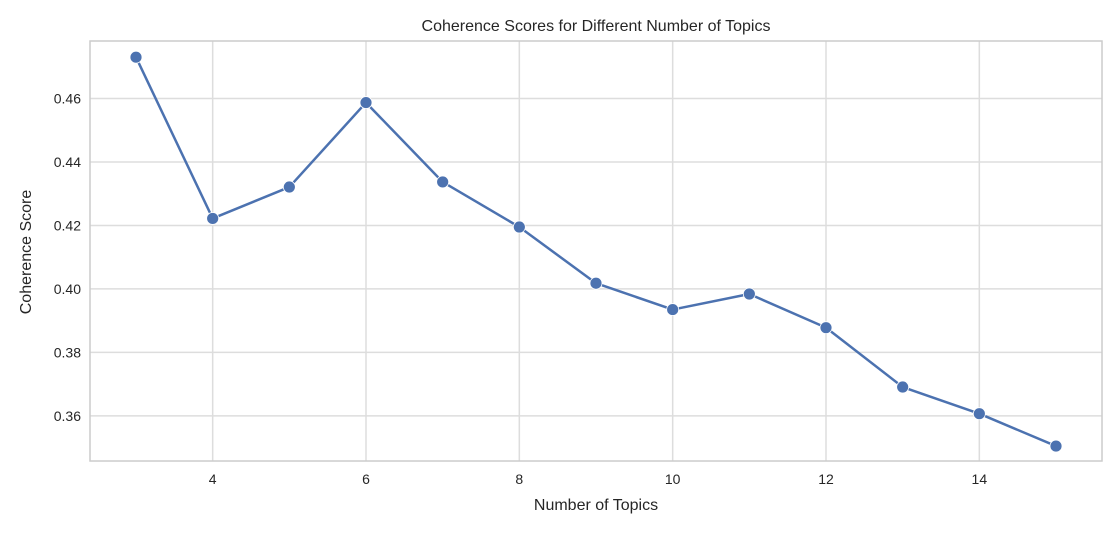 Image resolution: width=1120 pixels, height=533 pixels. Describe the element at coordinates (519, 479) in the screenshot. I see `x-tick-label: 8` at that location.